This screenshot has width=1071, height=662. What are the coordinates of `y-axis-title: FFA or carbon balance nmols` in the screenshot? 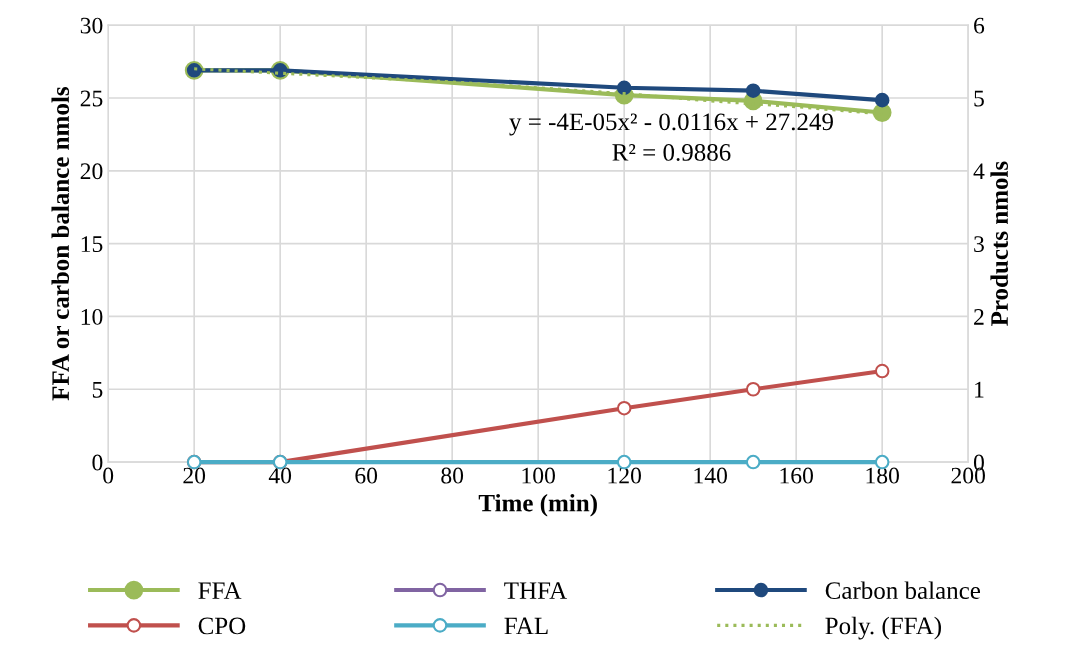 It's located at (60, 244).